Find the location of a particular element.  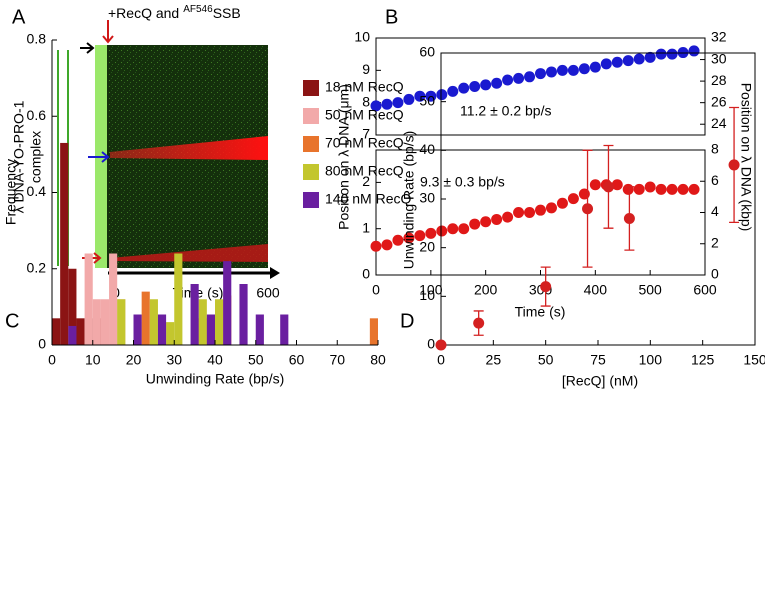

annotation: 11.2 ± 0.2 bp/s is located at coordinates (506, 111).